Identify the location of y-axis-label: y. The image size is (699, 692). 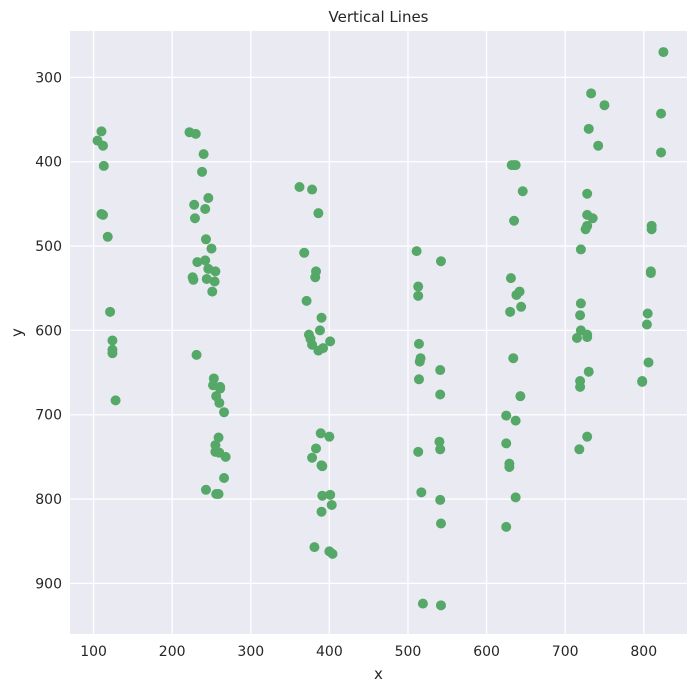
(17, 332).